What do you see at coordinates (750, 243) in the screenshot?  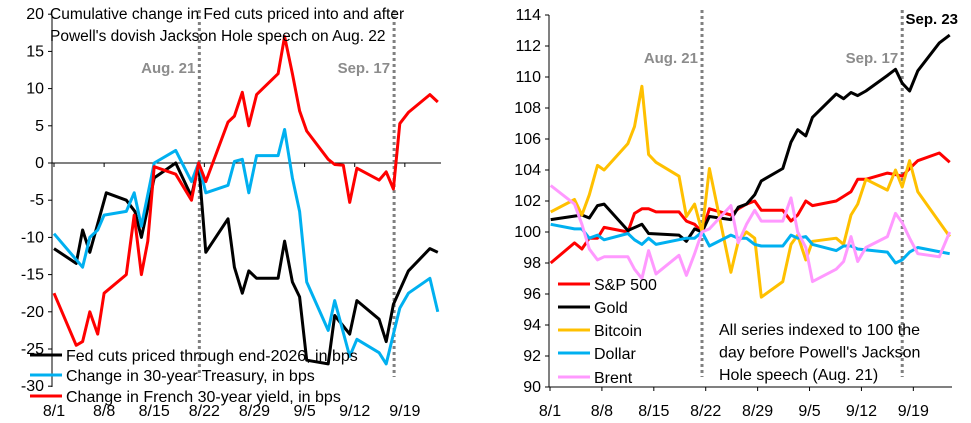 I see `series-line-dollar` at bounding box center [750, 243].